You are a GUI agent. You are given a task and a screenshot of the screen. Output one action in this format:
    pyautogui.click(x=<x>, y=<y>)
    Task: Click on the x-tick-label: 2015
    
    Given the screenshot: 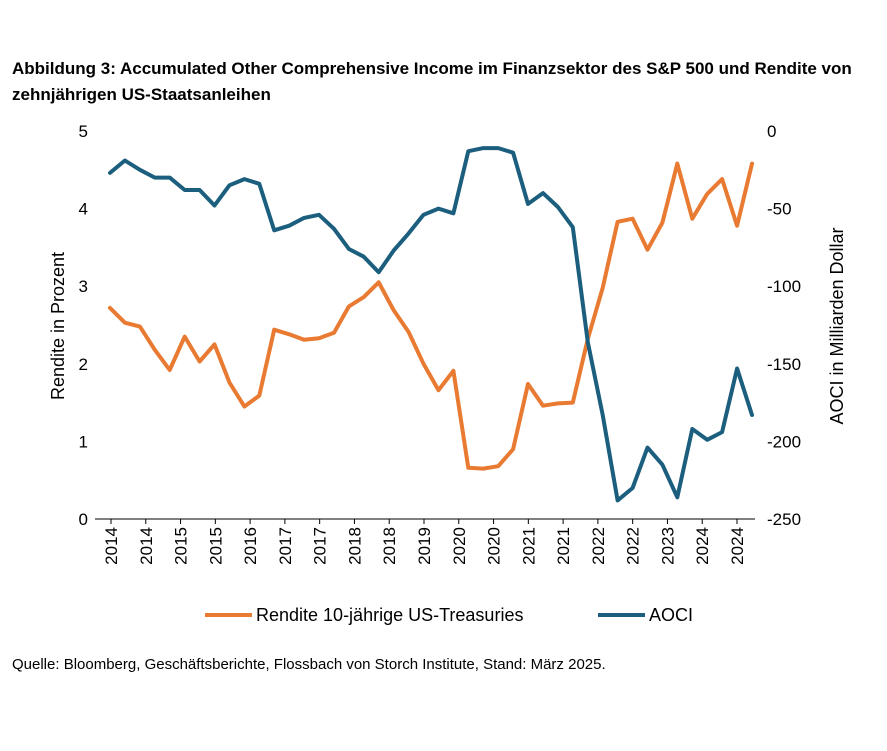 What is the action you would take?
    pyautogui.click(x=181, y=546)
    